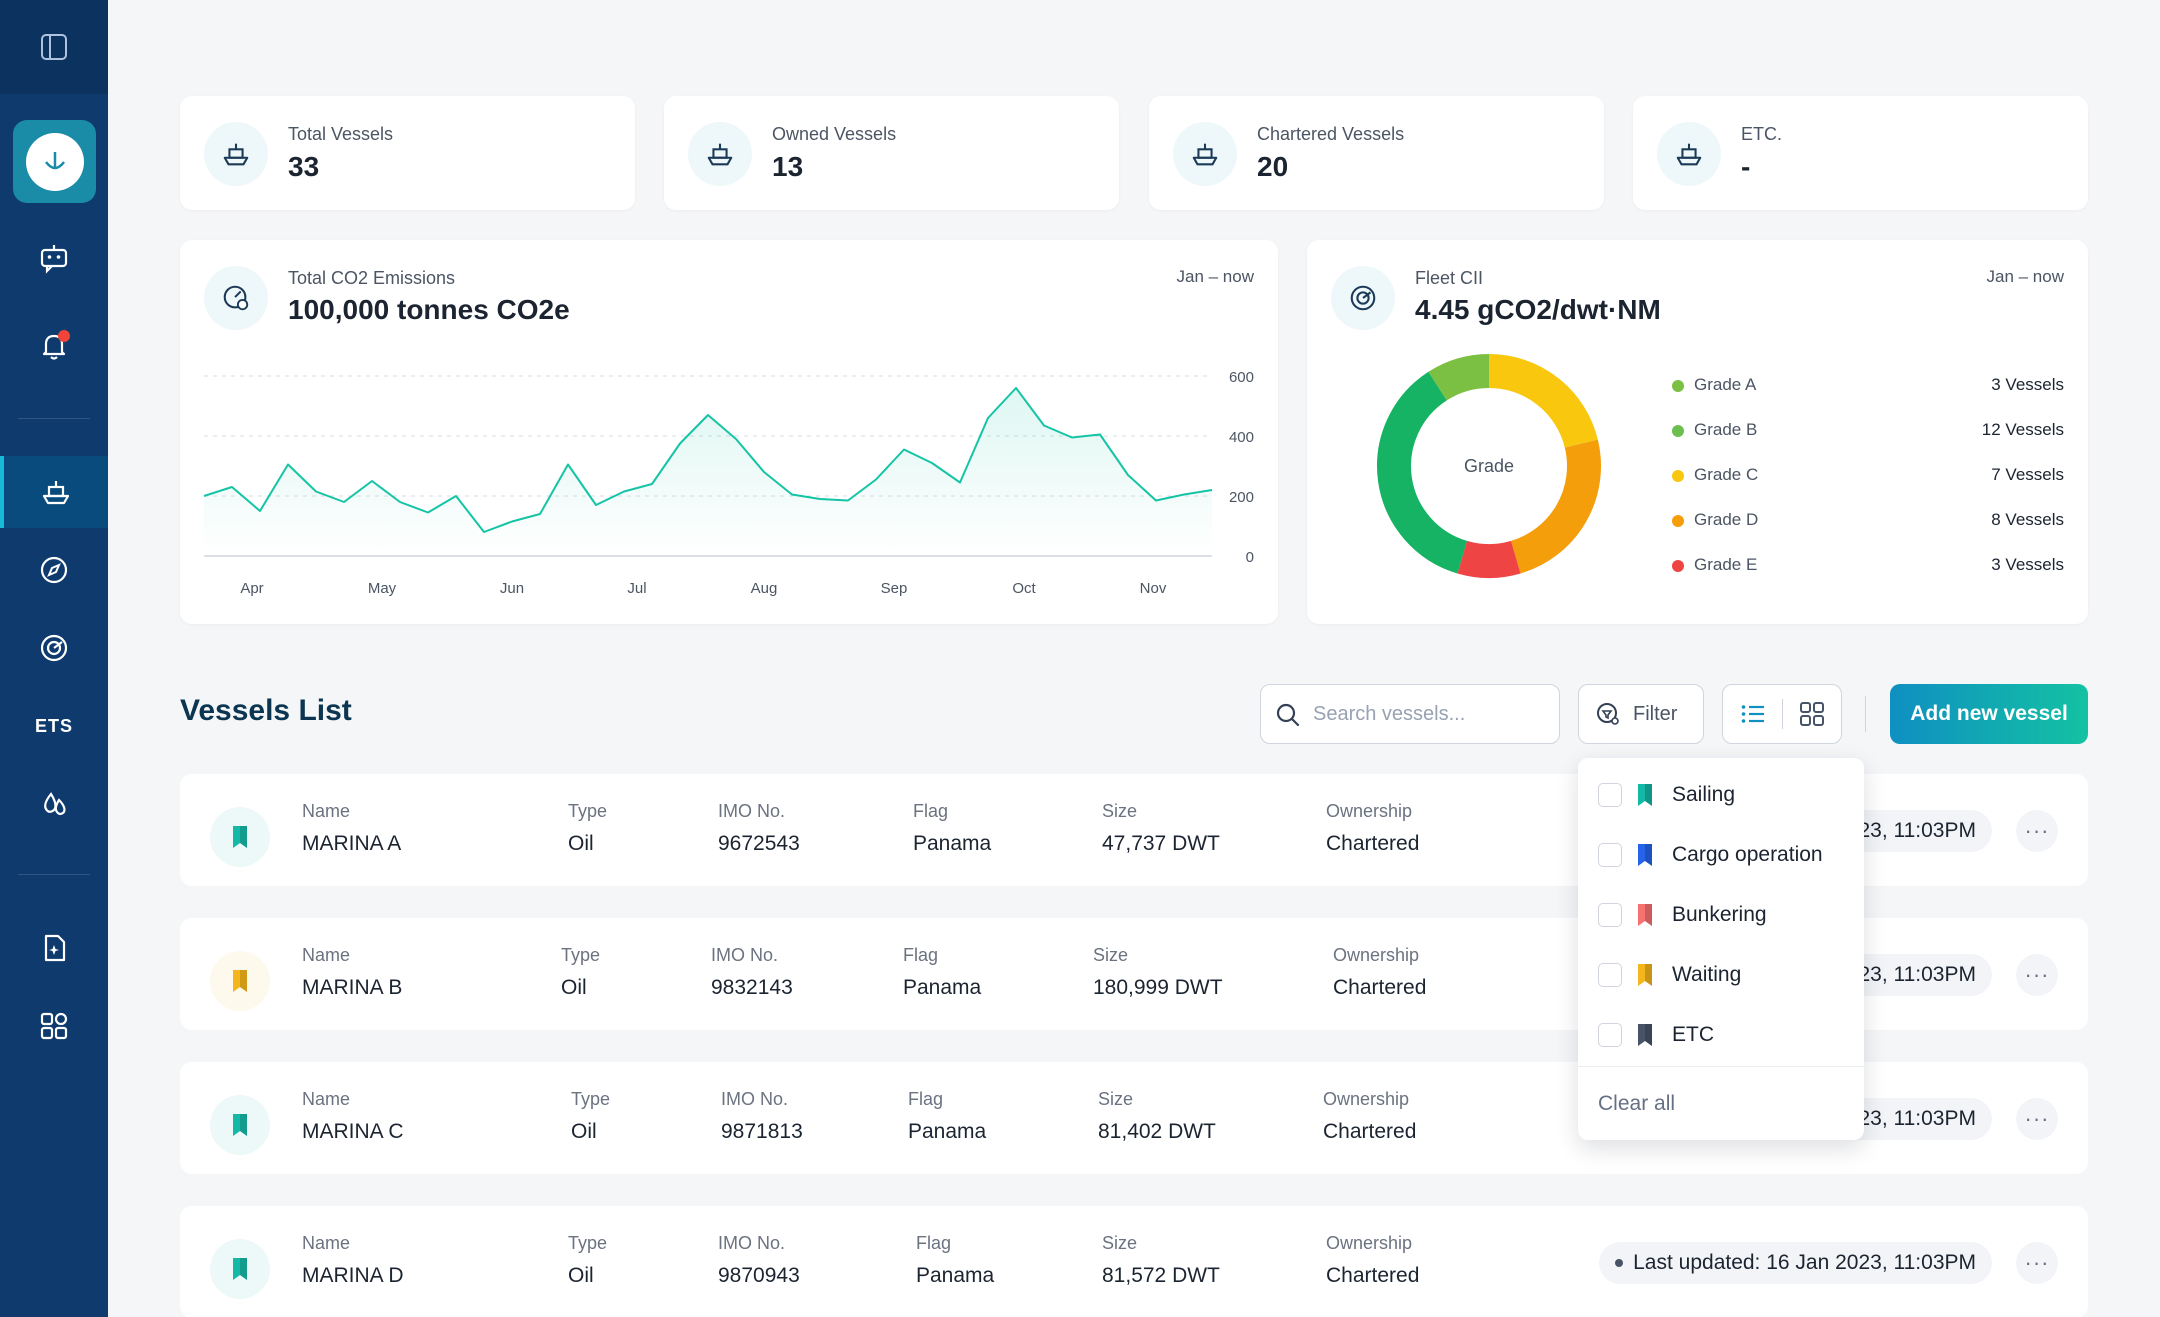 The height and width of the screenshot is (1317, 2160). Describe the element at coordinates (1157, 1131) in the screenshot. I see `field-value-size: 81,402 DWT` at that location.